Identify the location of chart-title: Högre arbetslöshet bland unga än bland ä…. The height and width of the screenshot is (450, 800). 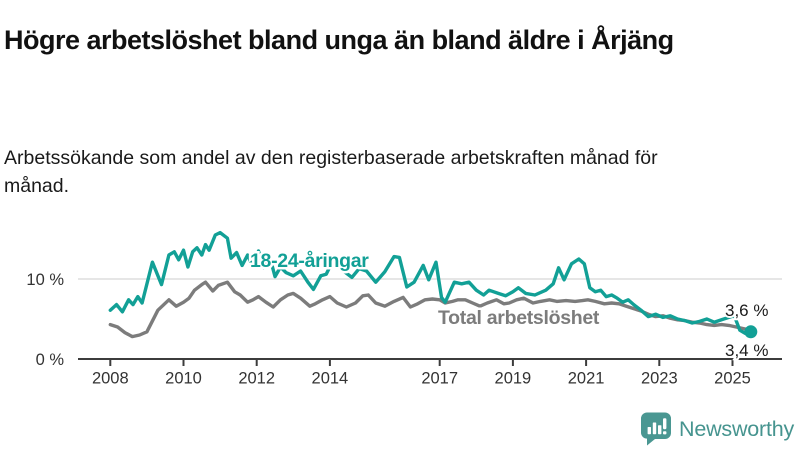
(339, 40).